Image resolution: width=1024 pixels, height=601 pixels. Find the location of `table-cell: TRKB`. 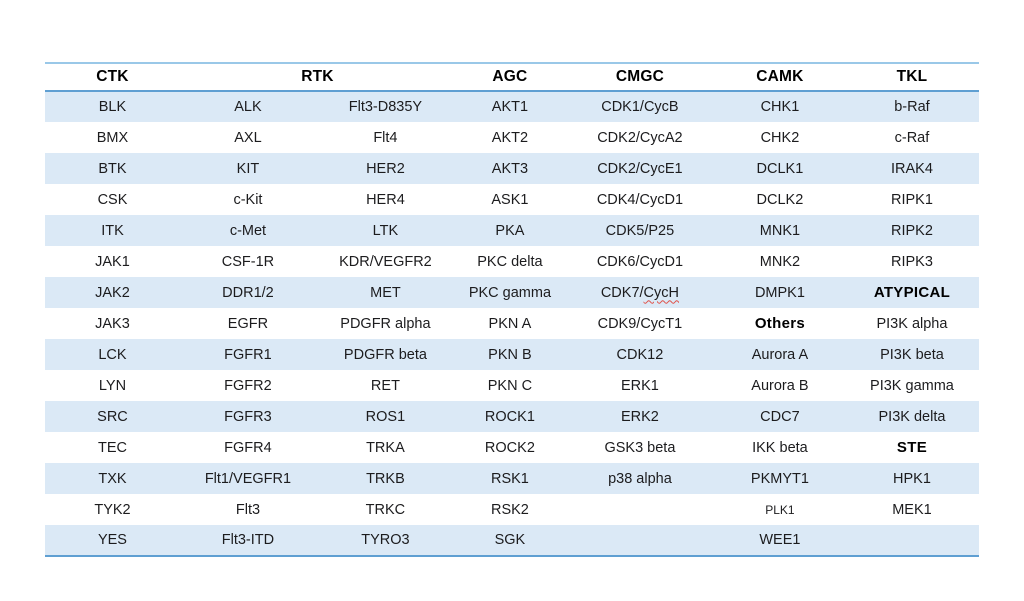

table-cell: TRKB is located at coordinates (385, 478).